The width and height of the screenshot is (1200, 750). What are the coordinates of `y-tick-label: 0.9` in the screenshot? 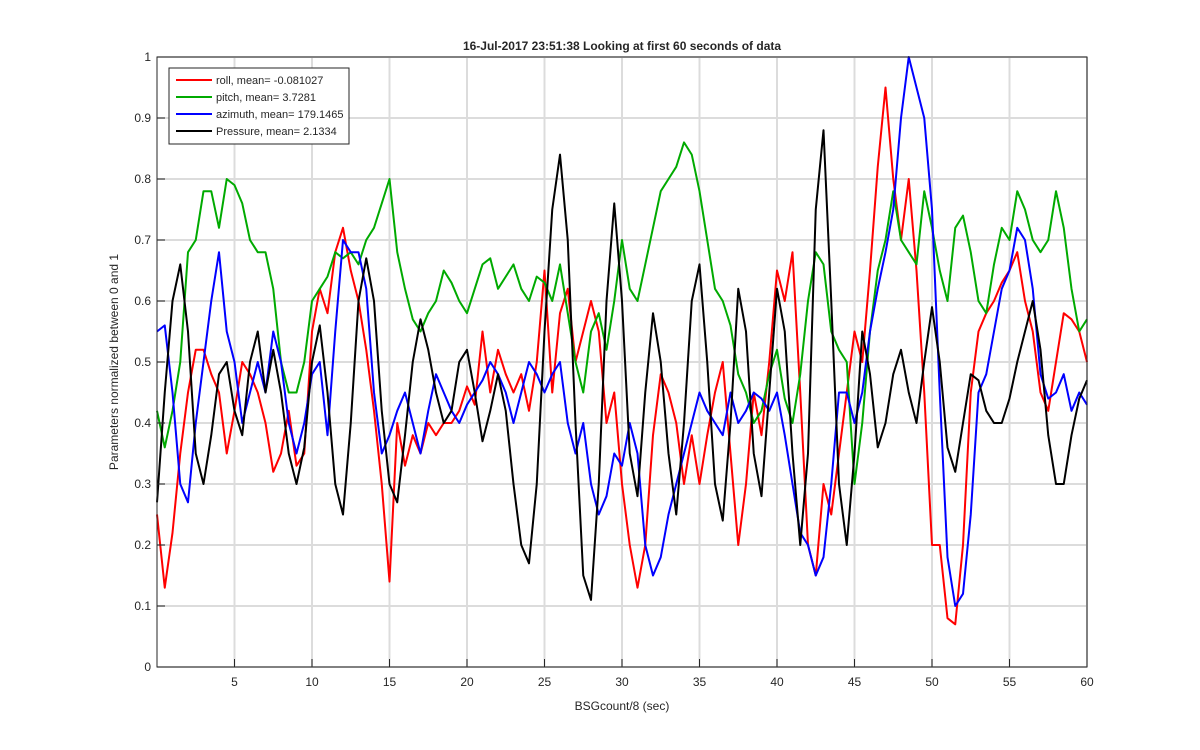 It's located at (142, 118).